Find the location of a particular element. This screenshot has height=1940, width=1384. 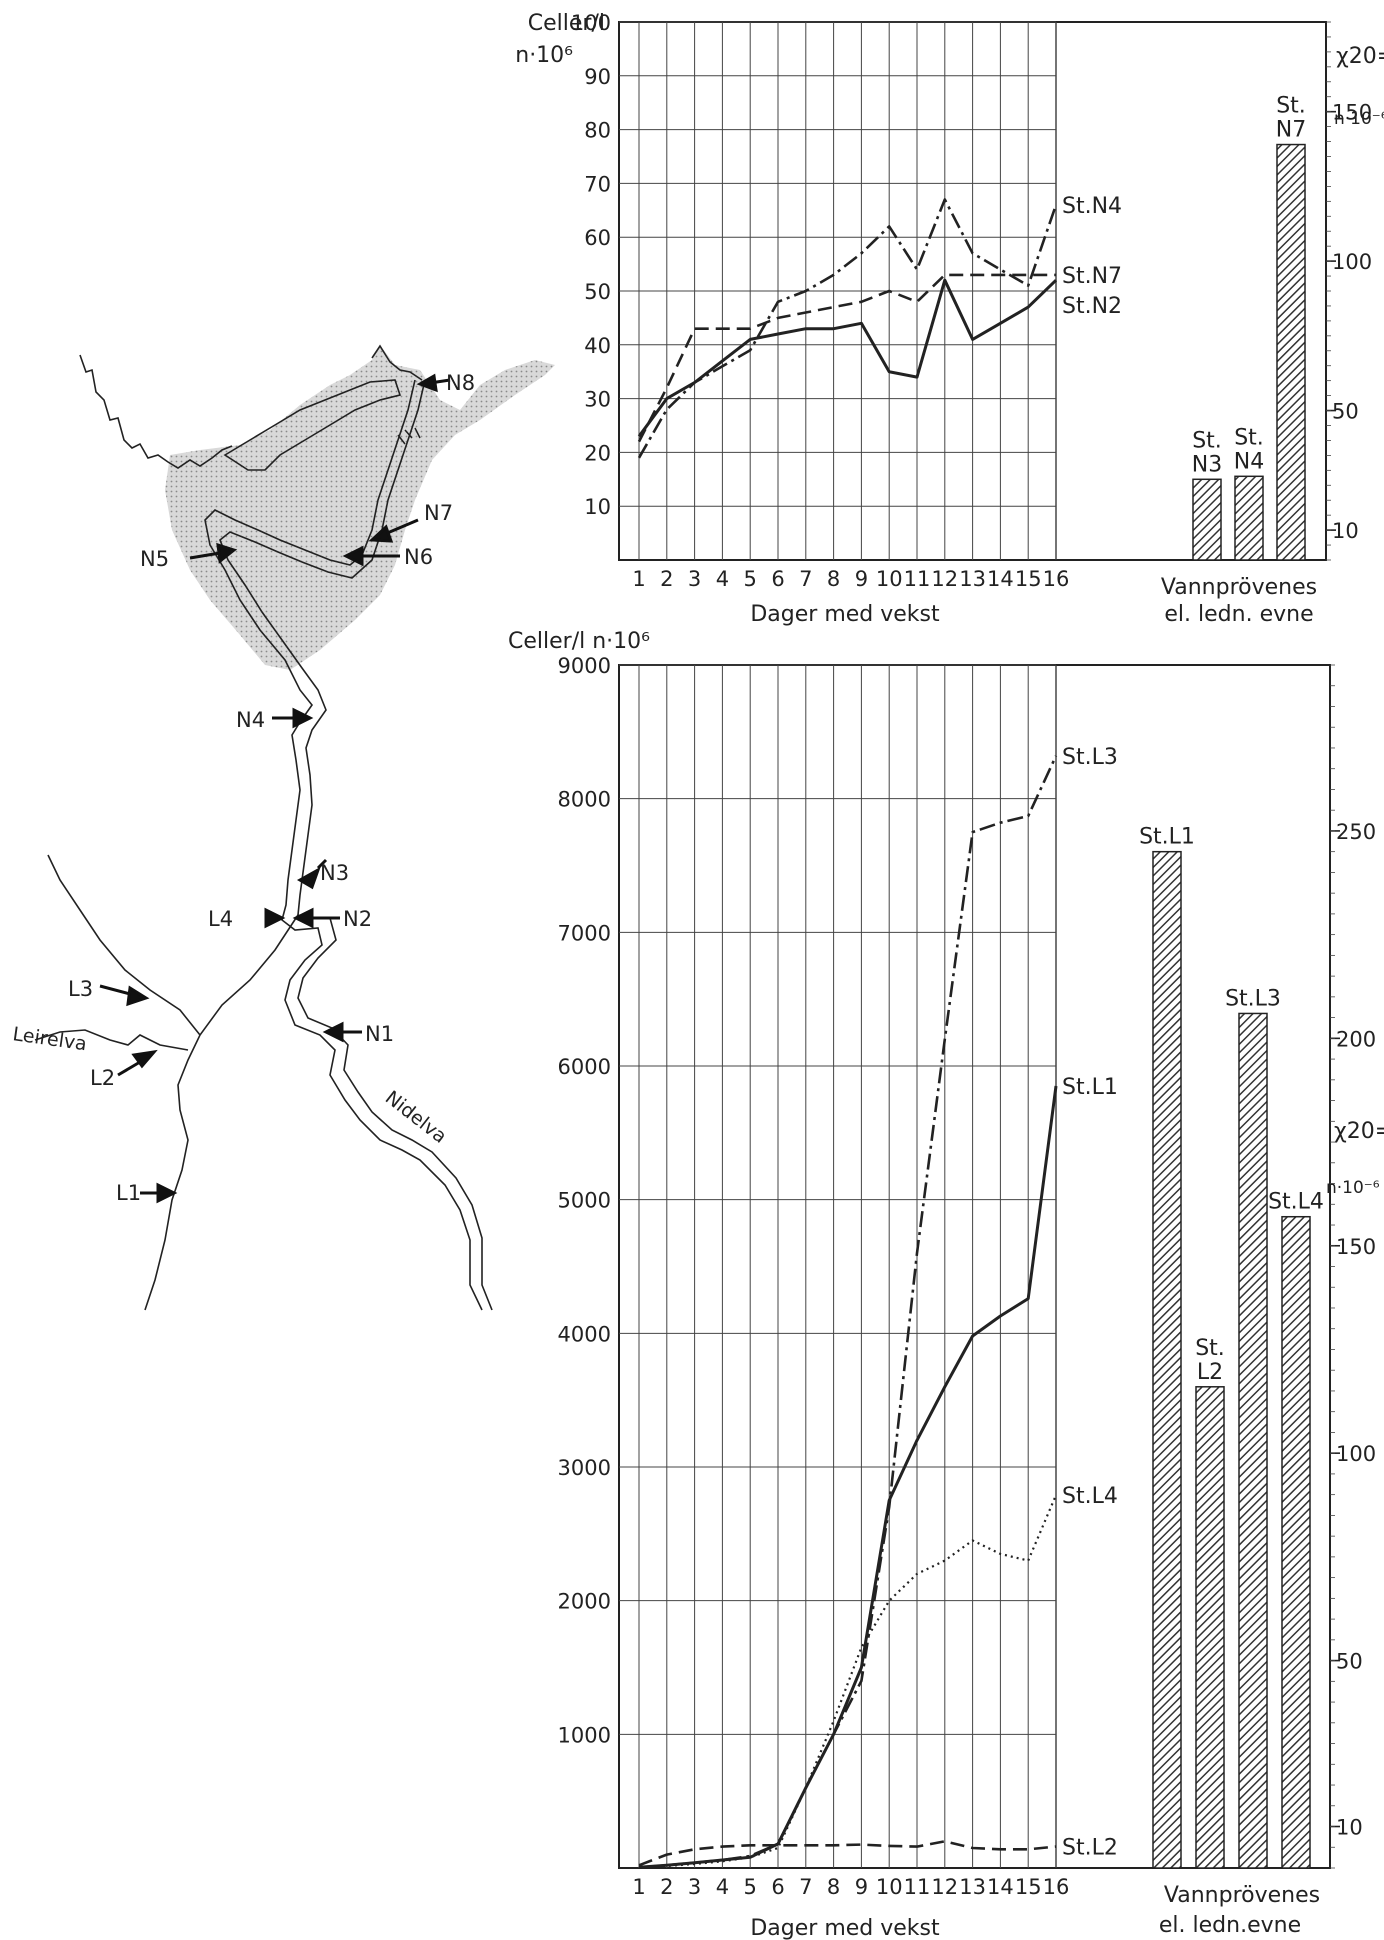

bottom-xlabel: Dager med vekst is located at coordinates (845, 1928).